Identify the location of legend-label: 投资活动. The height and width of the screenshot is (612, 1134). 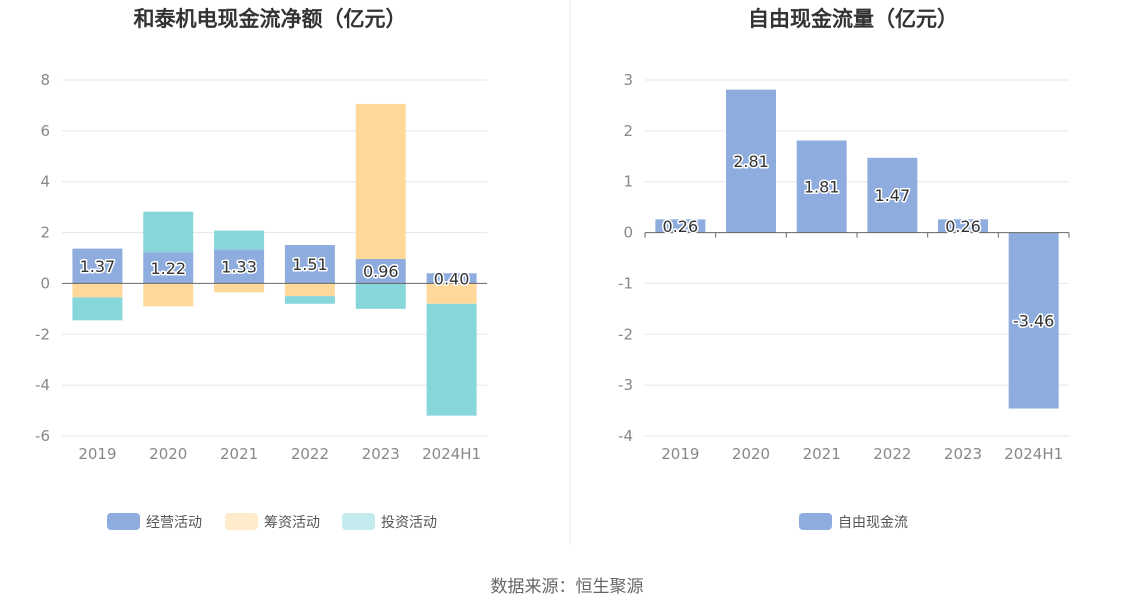
(409, 523).